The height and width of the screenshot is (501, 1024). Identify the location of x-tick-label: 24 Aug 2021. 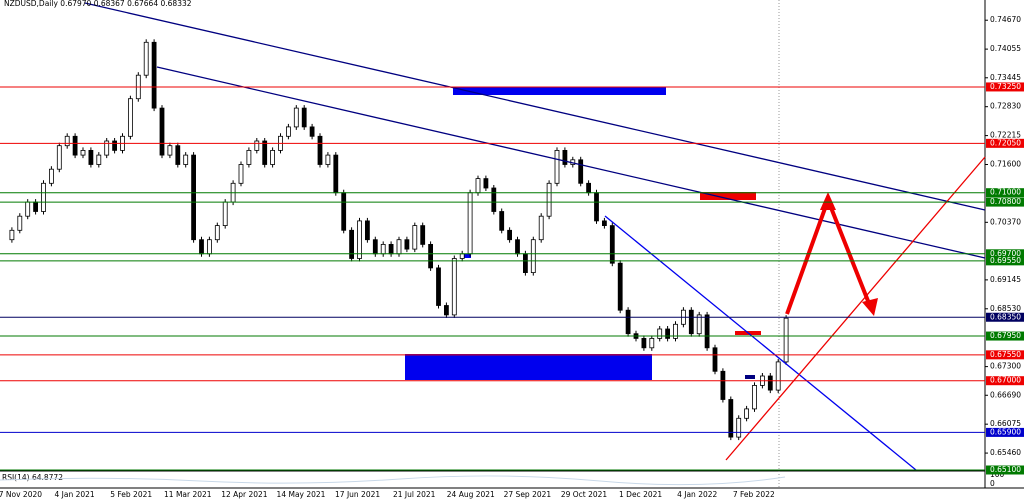
(471, 494).